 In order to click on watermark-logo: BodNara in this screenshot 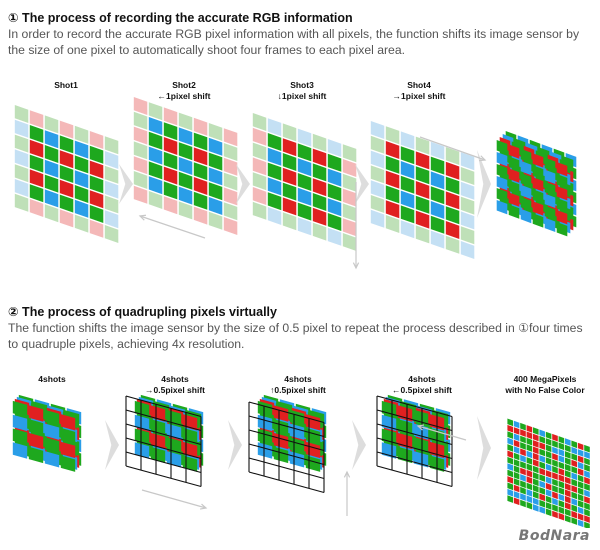, I will do `click(554, 536)`.